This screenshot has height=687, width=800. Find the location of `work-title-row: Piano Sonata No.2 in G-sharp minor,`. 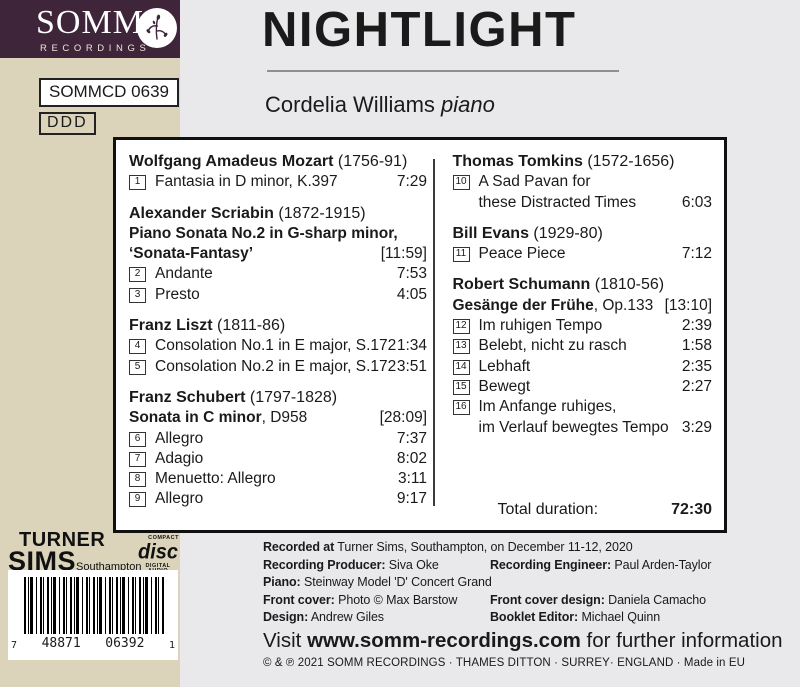

work-title-row: Piano Sonata No.2 in G-sharp minor, is located at coordinates (278, 234).